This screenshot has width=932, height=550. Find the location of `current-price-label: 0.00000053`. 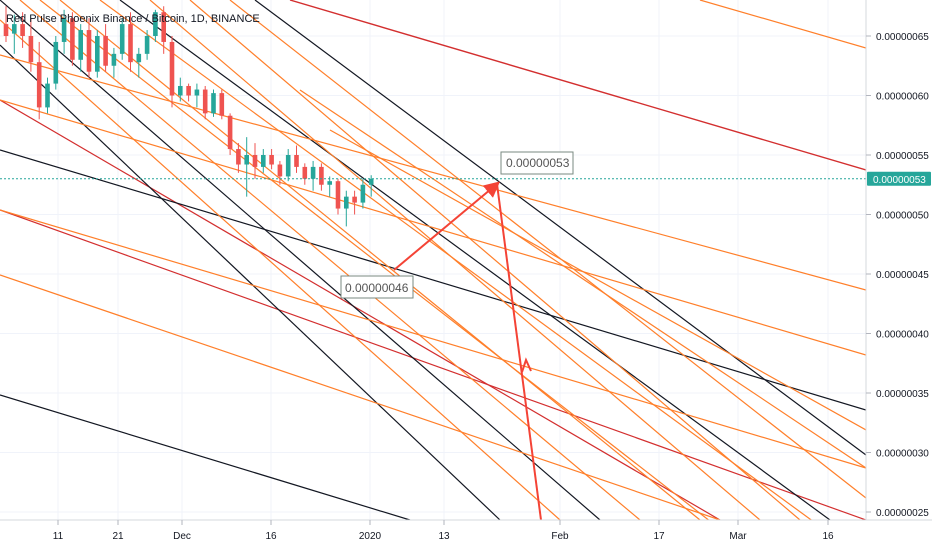

current-price-label: 0.00000053 is located at coordinates (899, 180).